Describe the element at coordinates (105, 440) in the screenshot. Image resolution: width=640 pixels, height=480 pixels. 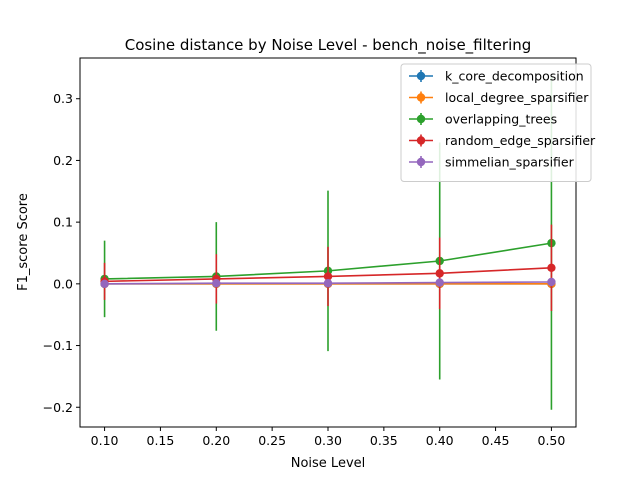
I see `x-tick-label: 0.10` at that location.